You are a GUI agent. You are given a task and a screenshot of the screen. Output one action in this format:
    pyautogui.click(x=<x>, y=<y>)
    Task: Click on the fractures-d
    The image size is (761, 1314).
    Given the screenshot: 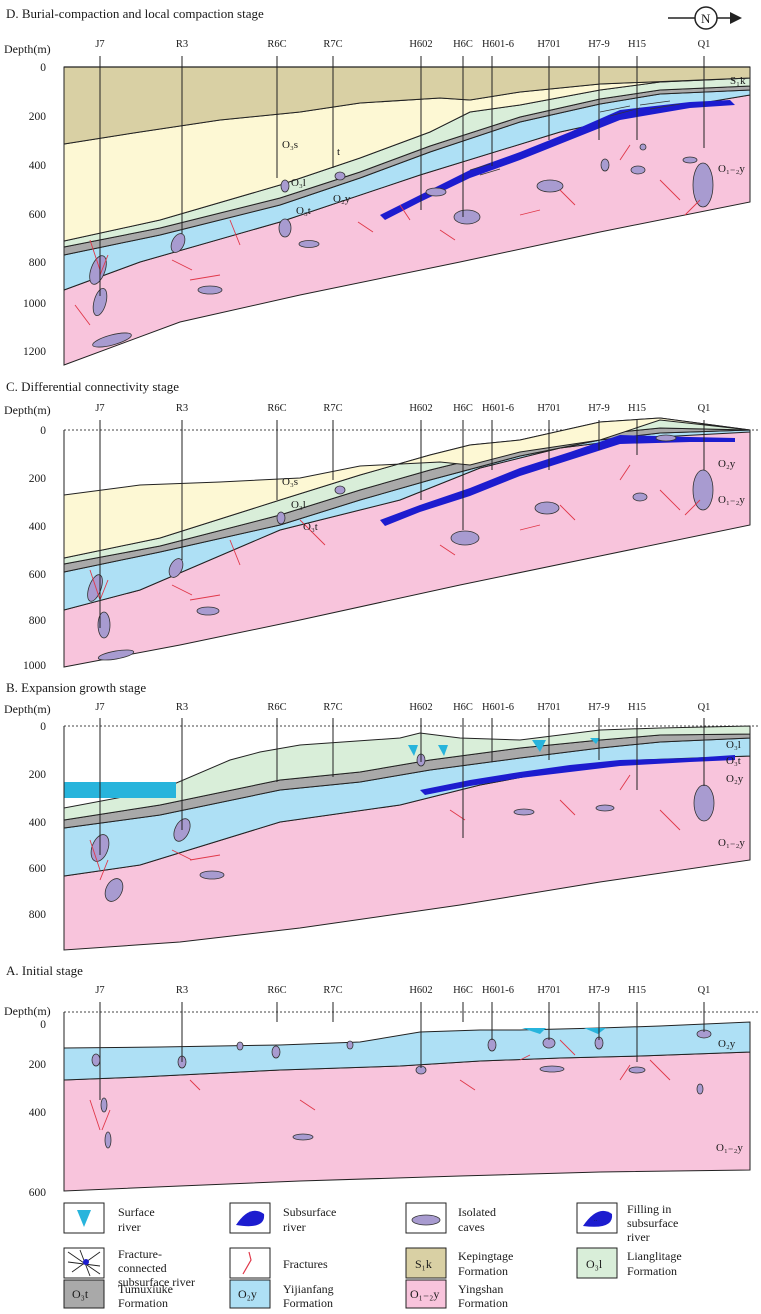 What is the action you would take?
    pyautogui.click(x=387, y=235)
    